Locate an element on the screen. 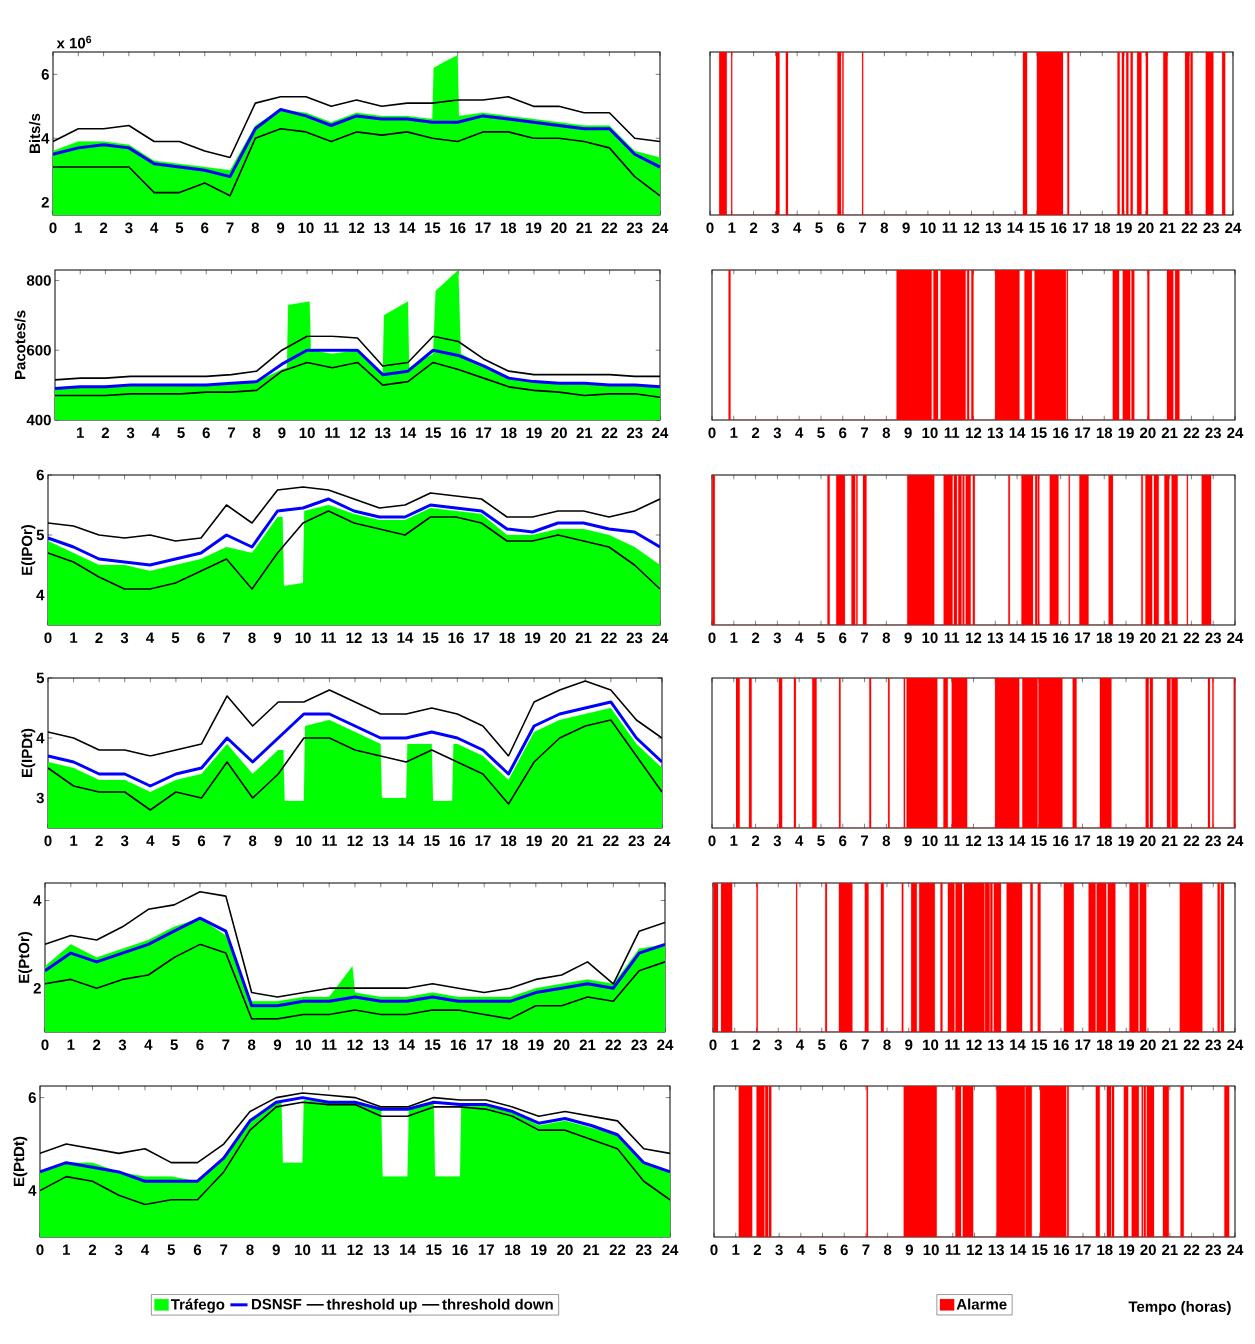 This screenshot has width=1255, height=1344. y-tick-label: 6 is located at coordinates (32, 1097).